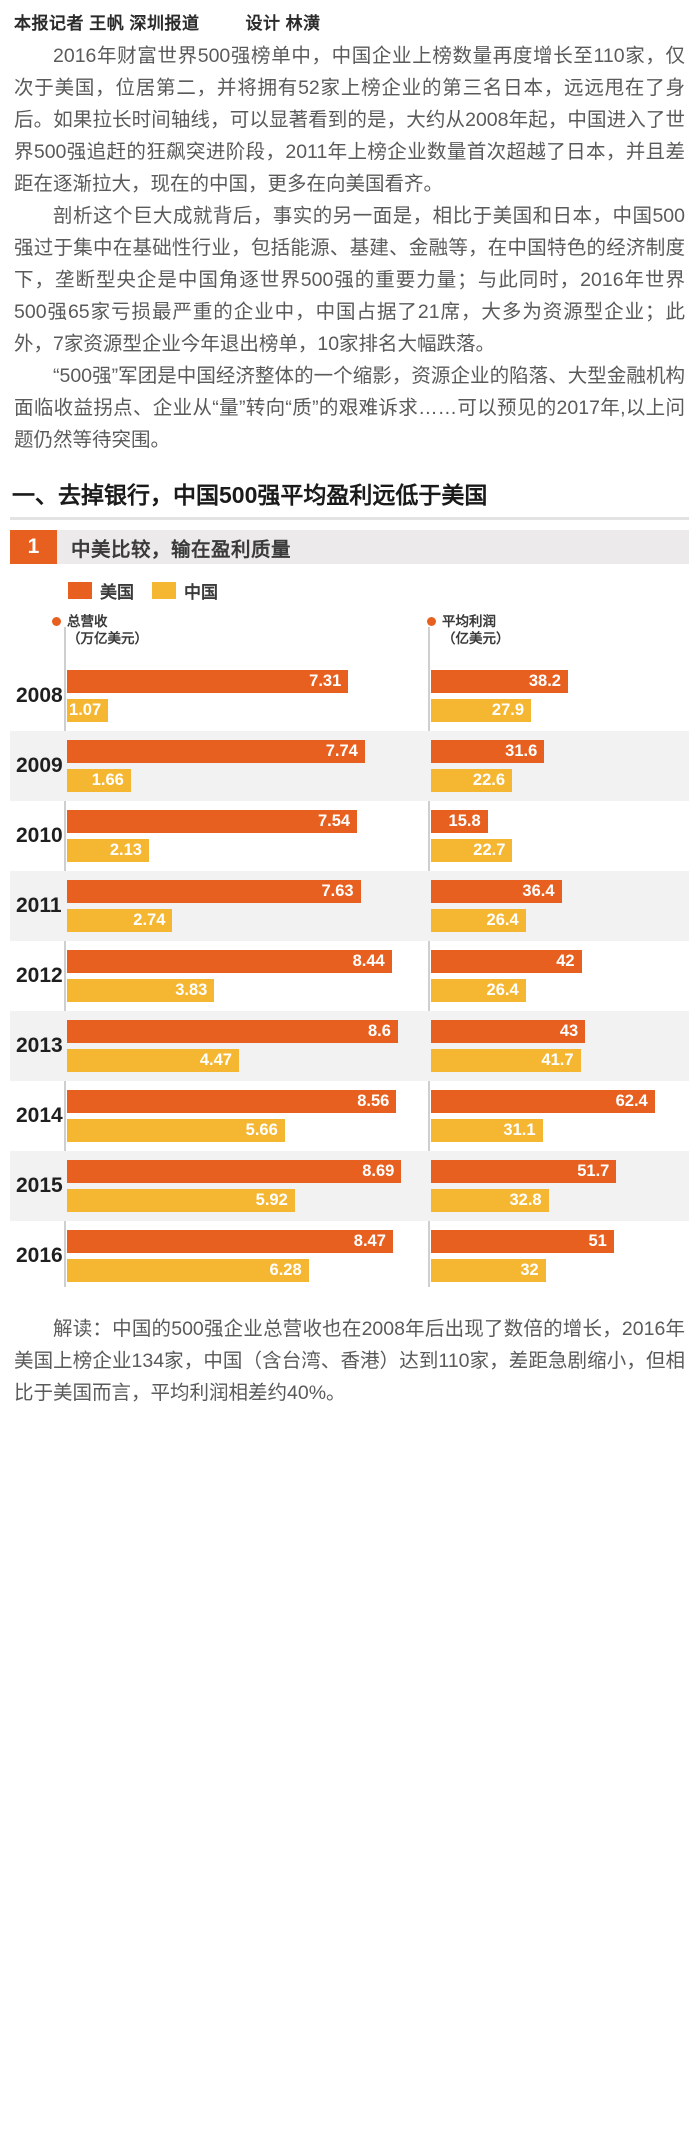  What do you see at coordinates (212, 821) in the screenshot?
I see `bar-revenue-us: 7.54` at bounding box center [212, 821].